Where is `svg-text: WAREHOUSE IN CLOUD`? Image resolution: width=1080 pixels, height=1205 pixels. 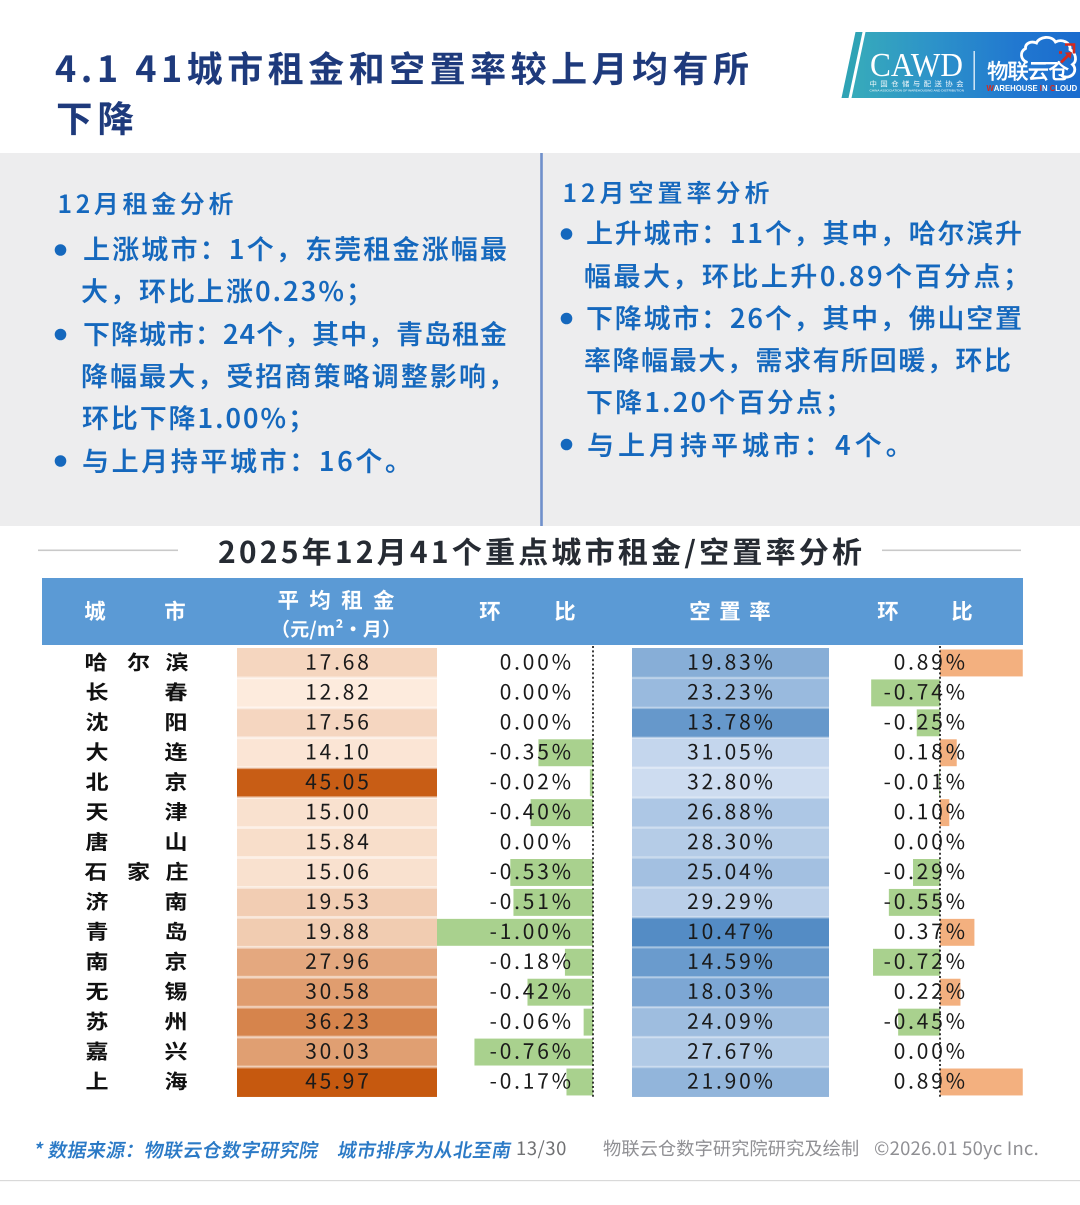
svg-text: WAREHOUSE IN CLOUD is located at coordinates (1032, 88).